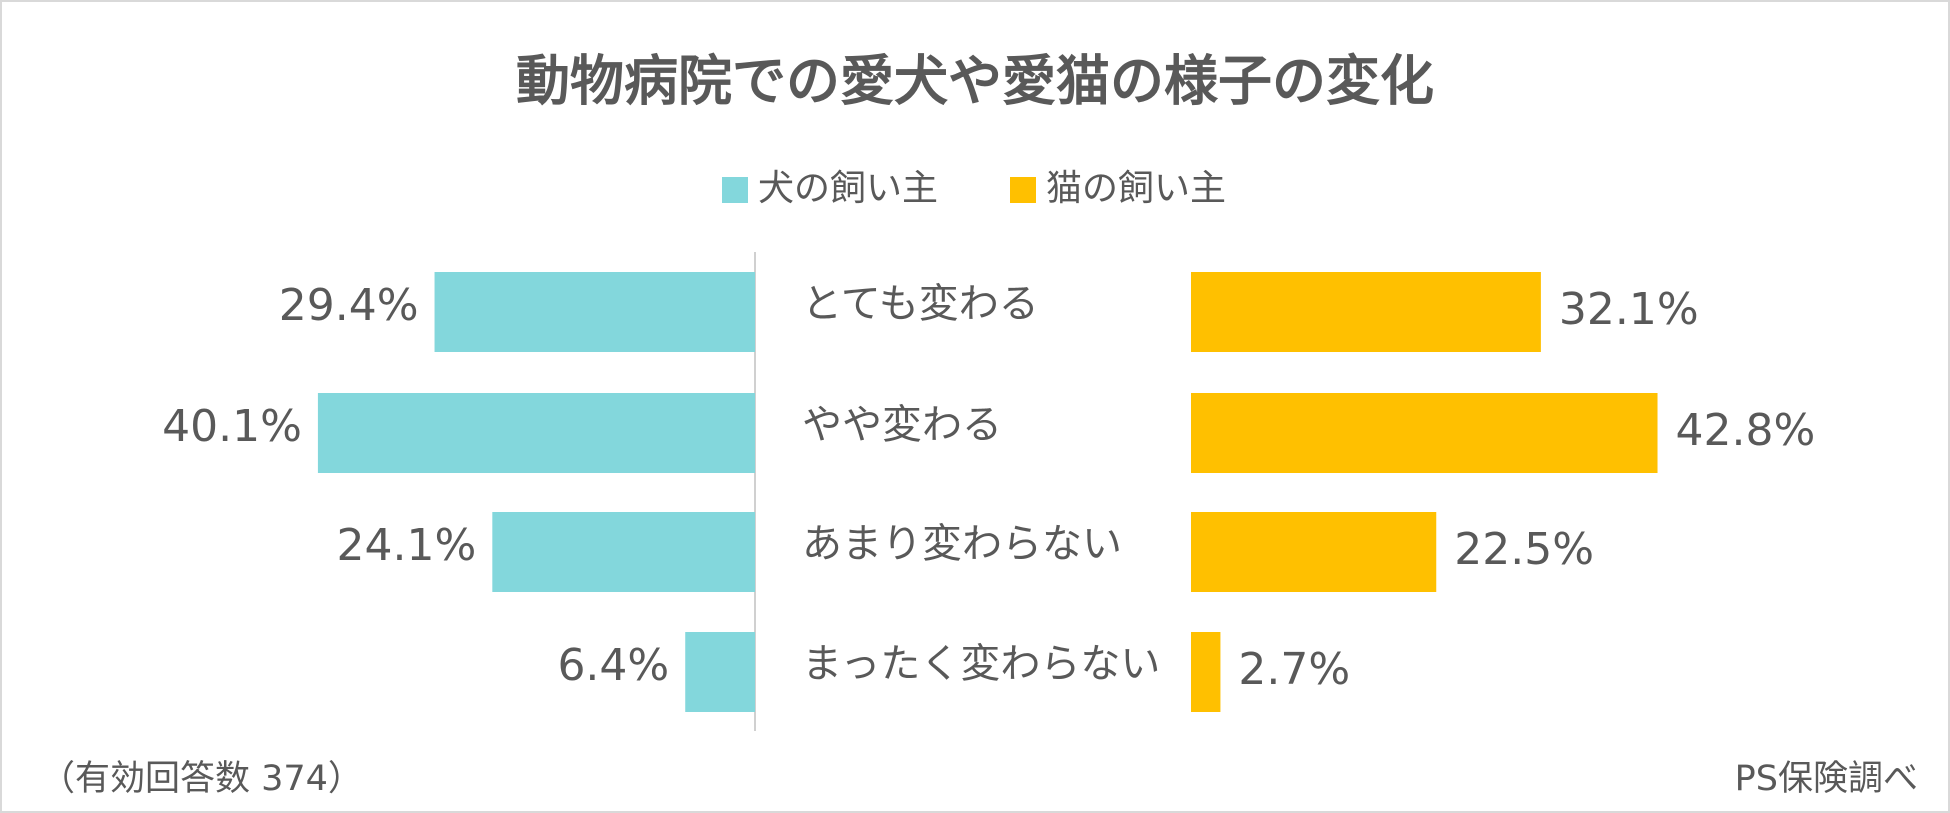  I want to click on legend-label: 犬の飼い主, so click(848, 188).